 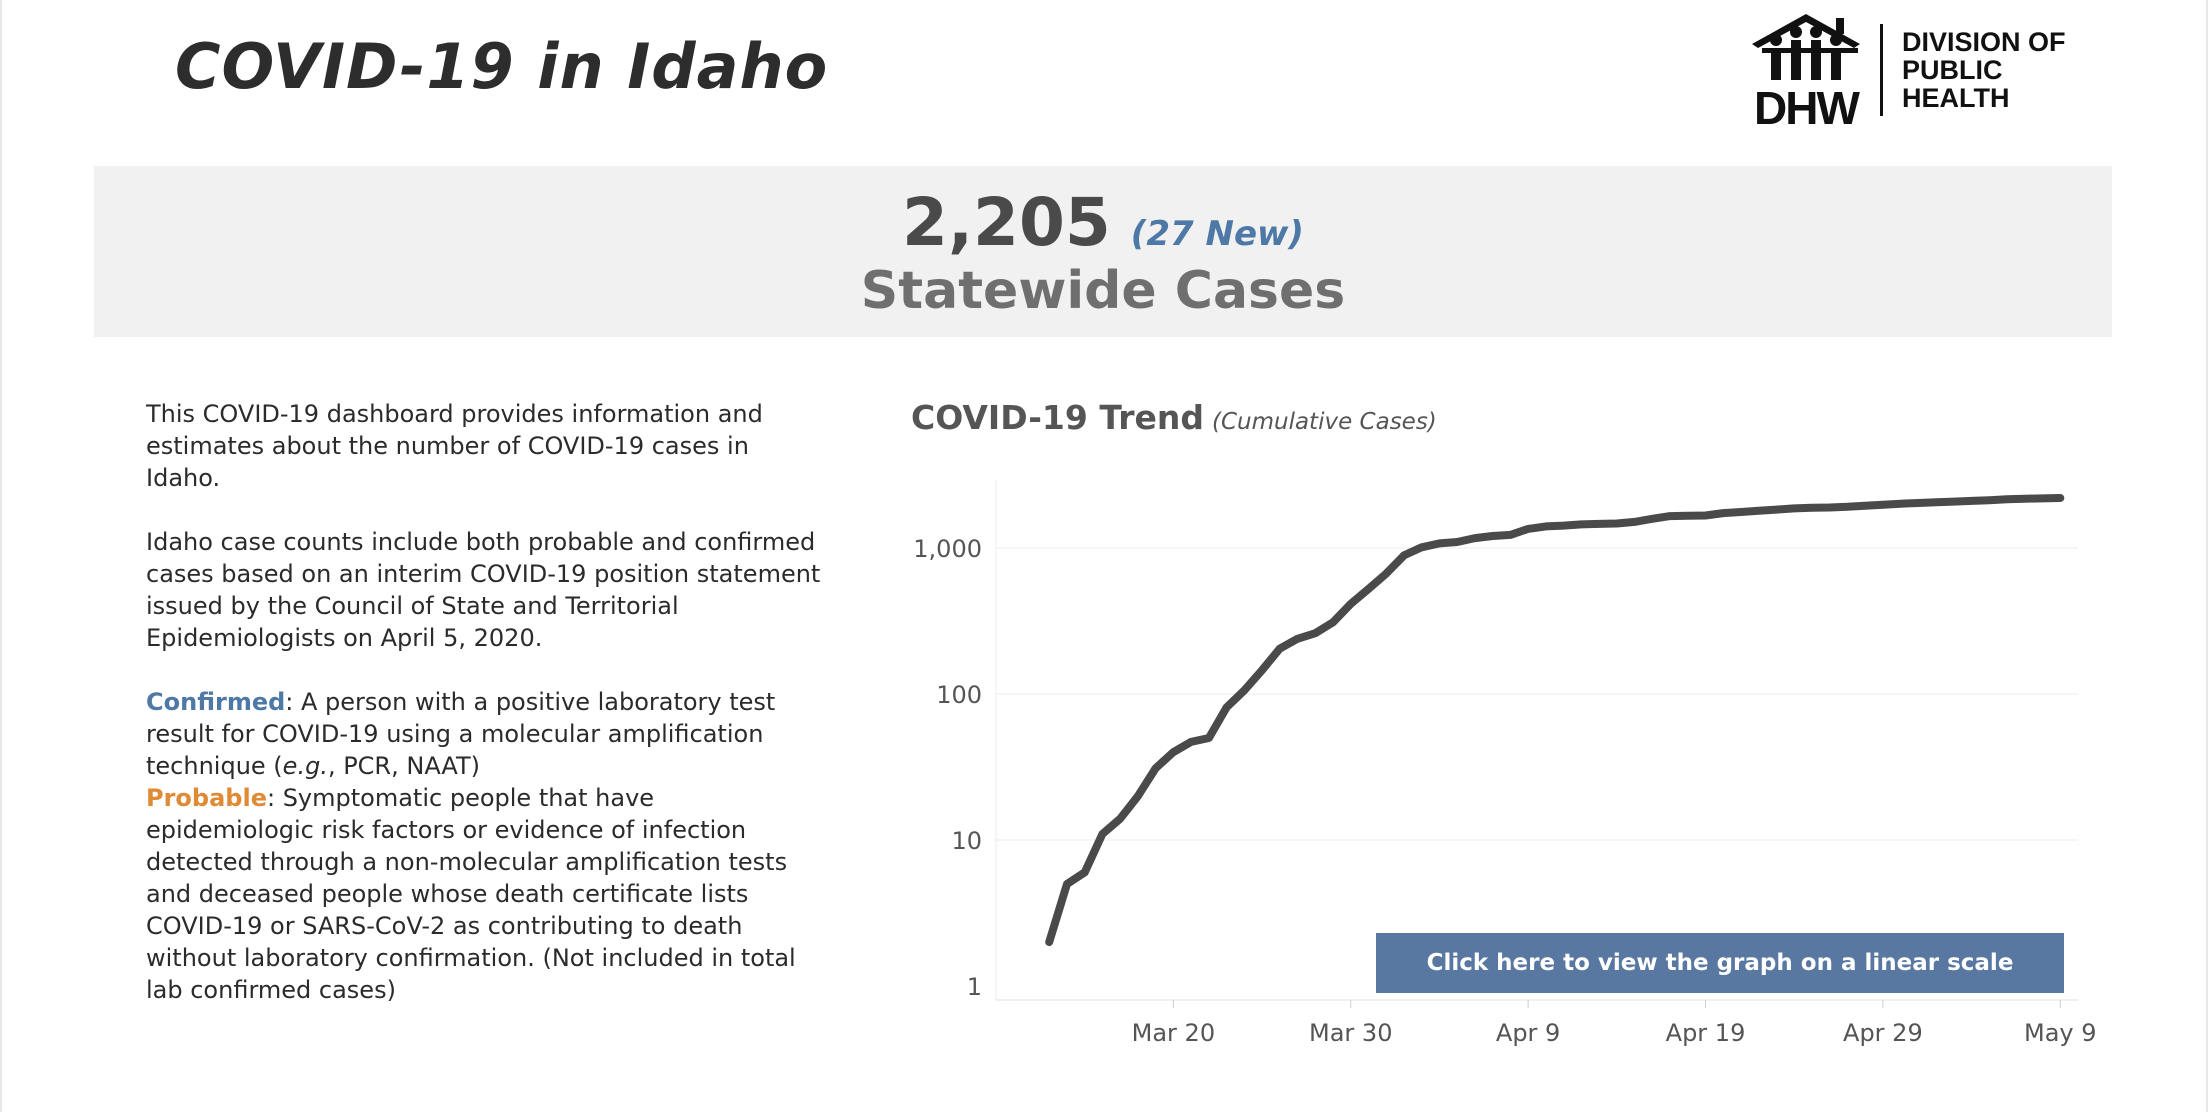 What do you see at coordinates (2207, 556) in the screenshot?
I see `right-frame-border` at bounding box center [2207, 556].